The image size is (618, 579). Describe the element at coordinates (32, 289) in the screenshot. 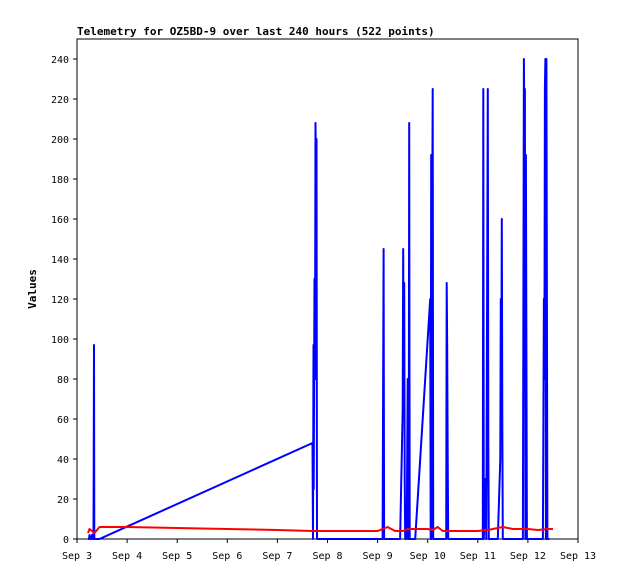

I see `y-axis-label: Values` at that location.